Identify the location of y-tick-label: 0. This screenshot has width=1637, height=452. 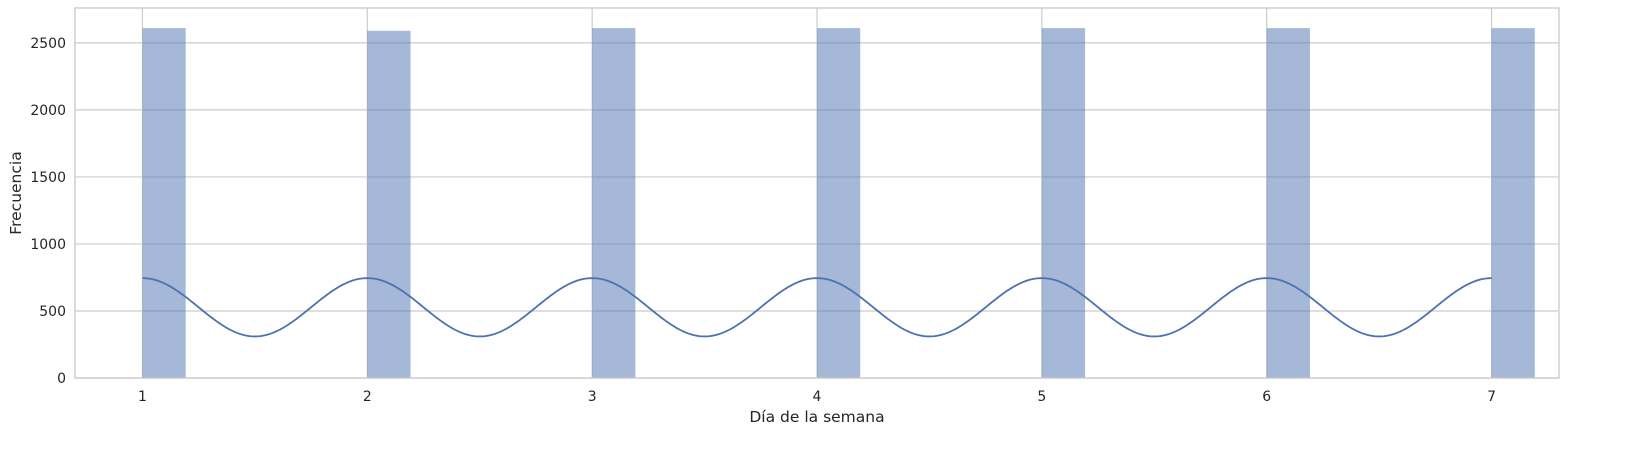
(61, 379).